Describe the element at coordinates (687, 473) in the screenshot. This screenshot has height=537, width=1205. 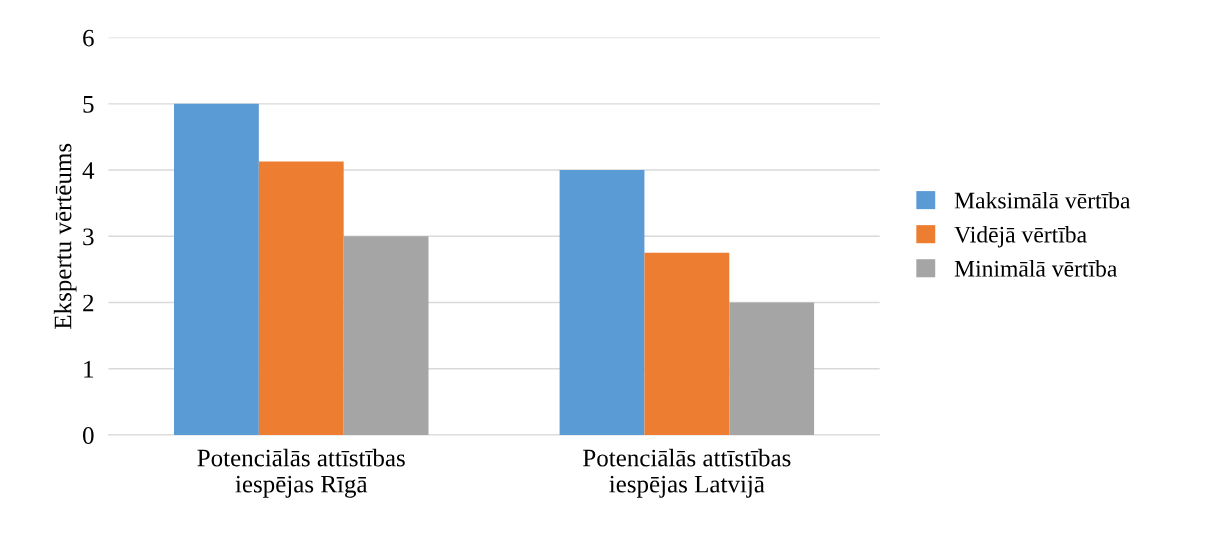
I see `x-tick-label: Potenciālās attīstības iespējas Latvijā` at that location.